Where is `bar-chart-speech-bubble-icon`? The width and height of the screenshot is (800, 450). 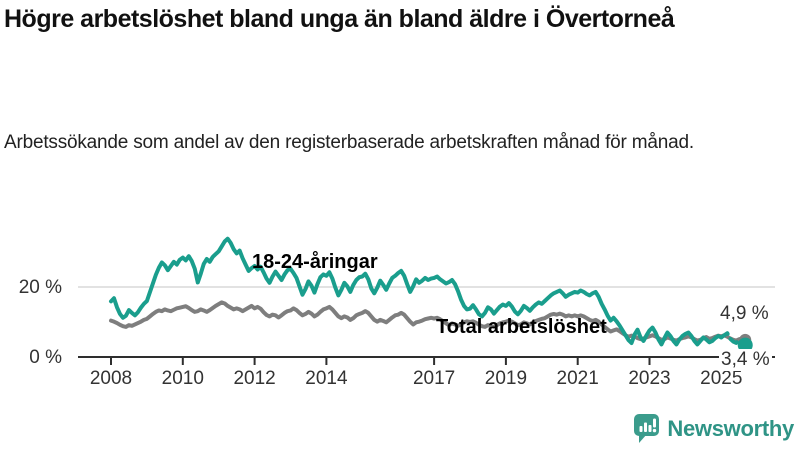
bar-chart-speech-bubble-icon is located at coordinates (647, 428).